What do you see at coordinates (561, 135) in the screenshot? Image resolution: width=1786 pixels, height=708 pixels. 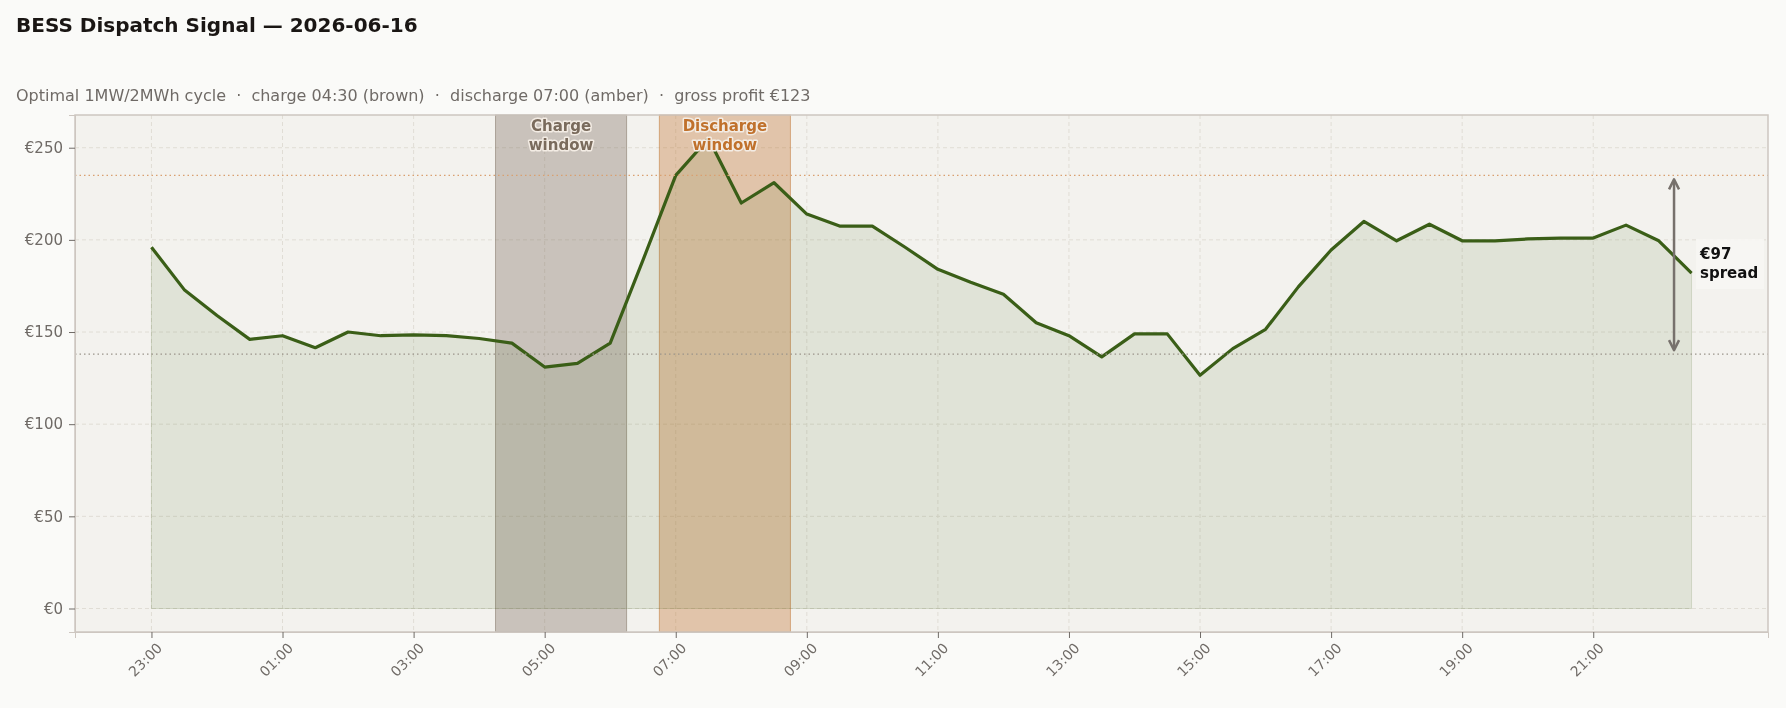 I see `band-label: Charge window` at bounding box center [561, 135].